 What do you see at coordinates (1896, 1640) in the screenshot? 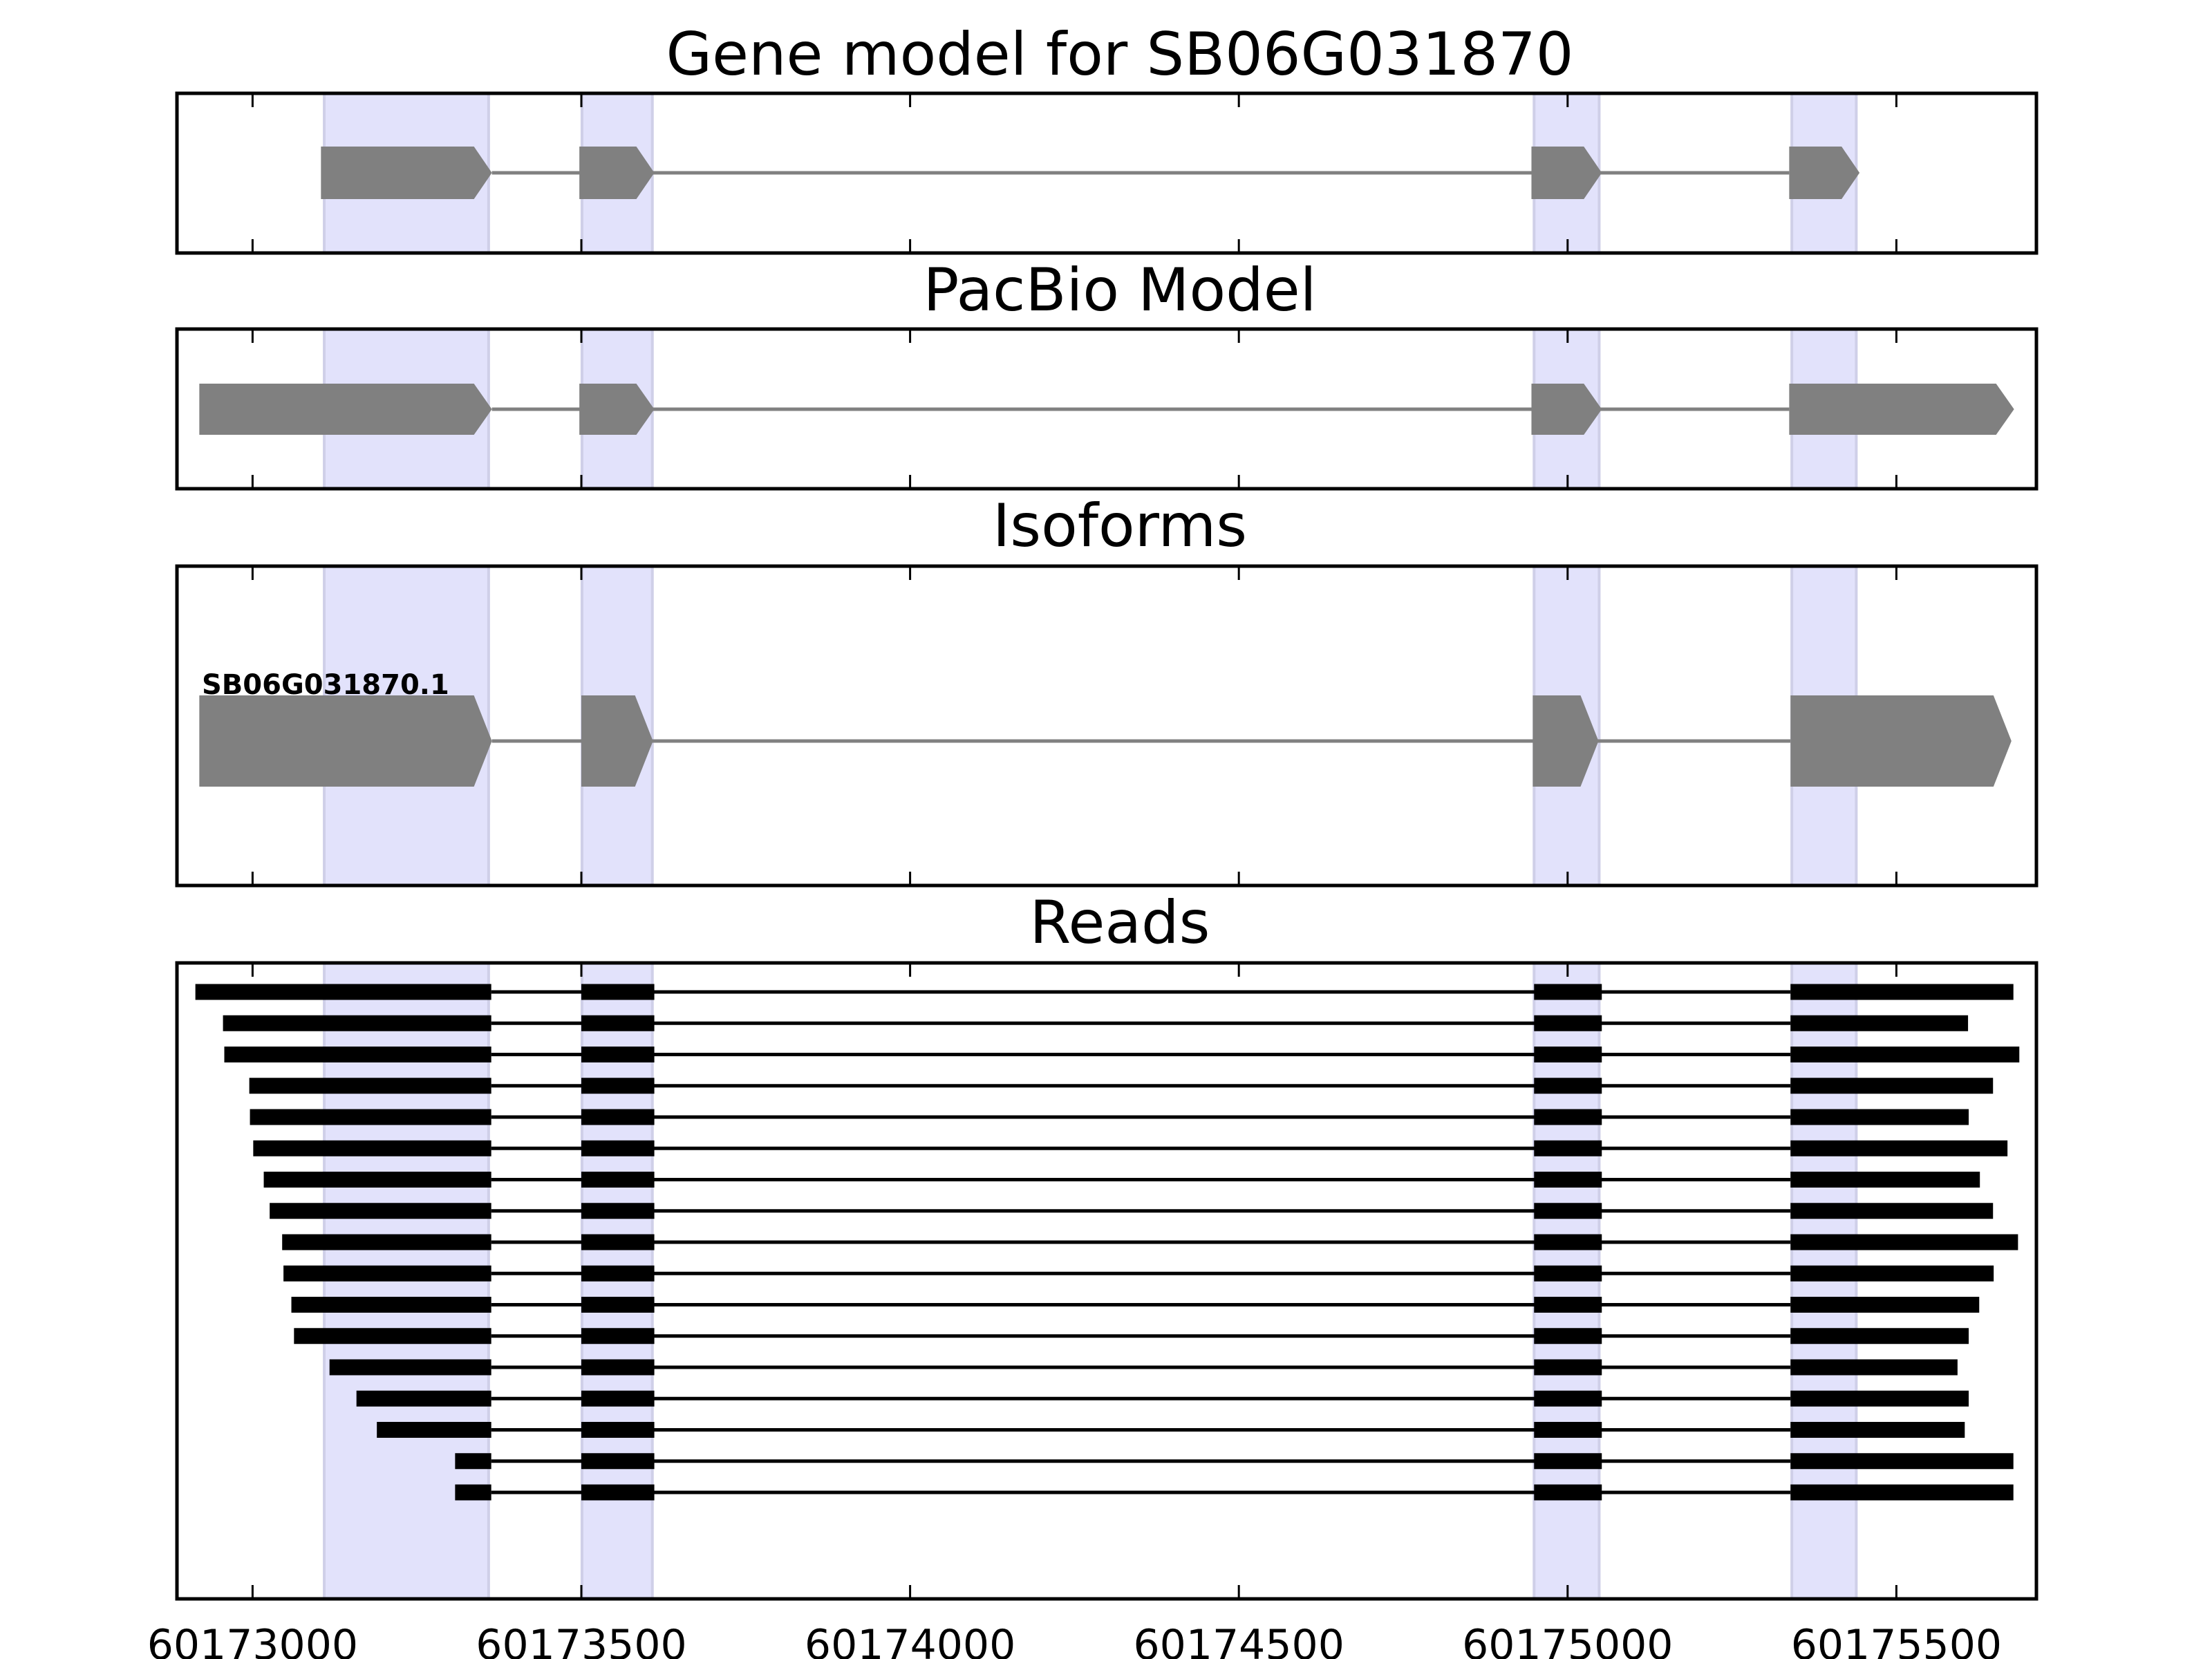
I see `x-tick-label: 60175500` at bounding box center [1896, 1640].